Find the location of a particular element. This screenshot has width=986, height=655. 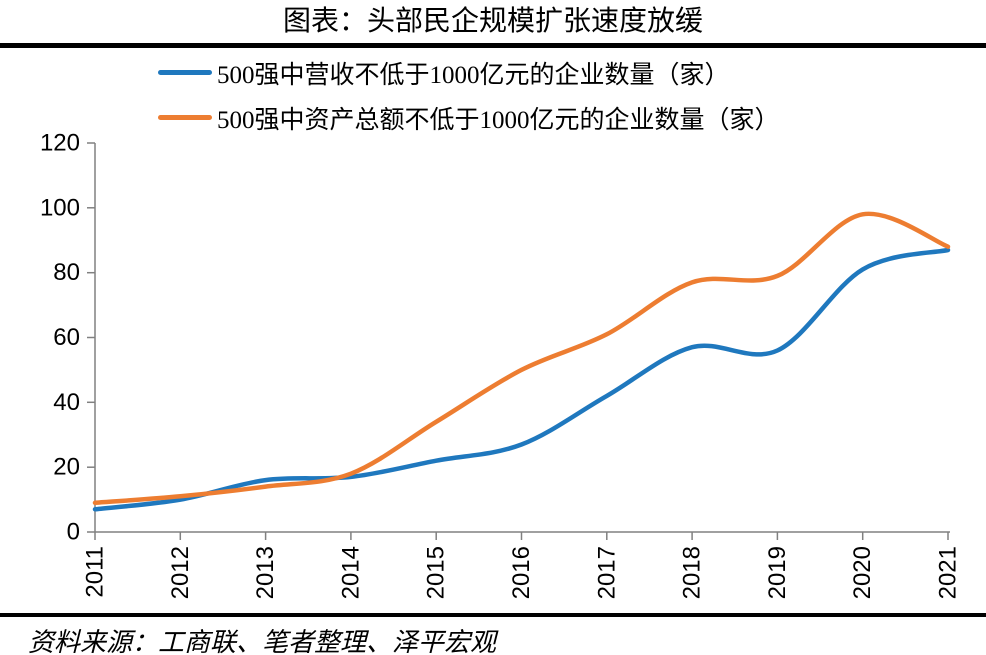

x-tick-label: 2021 is located at coordinates (948, 572).